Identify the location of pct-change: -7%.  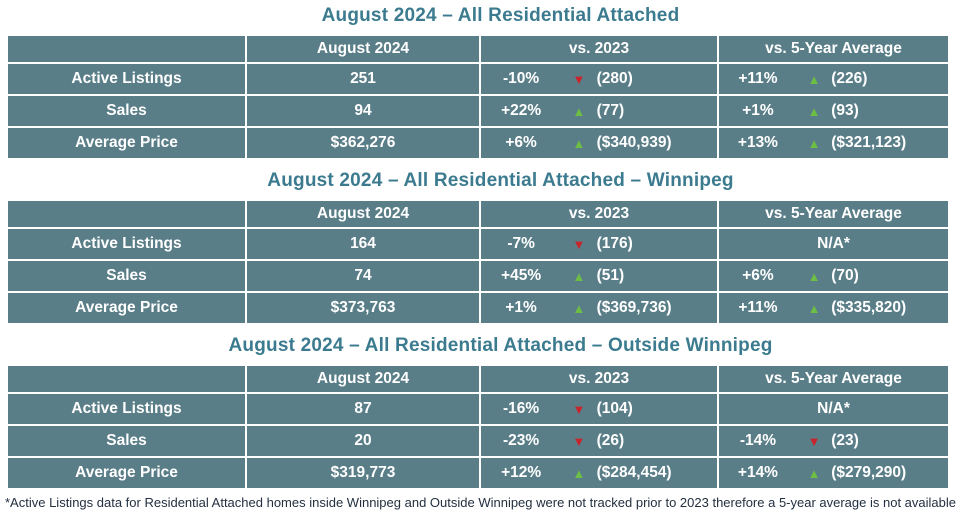
(521, 243).